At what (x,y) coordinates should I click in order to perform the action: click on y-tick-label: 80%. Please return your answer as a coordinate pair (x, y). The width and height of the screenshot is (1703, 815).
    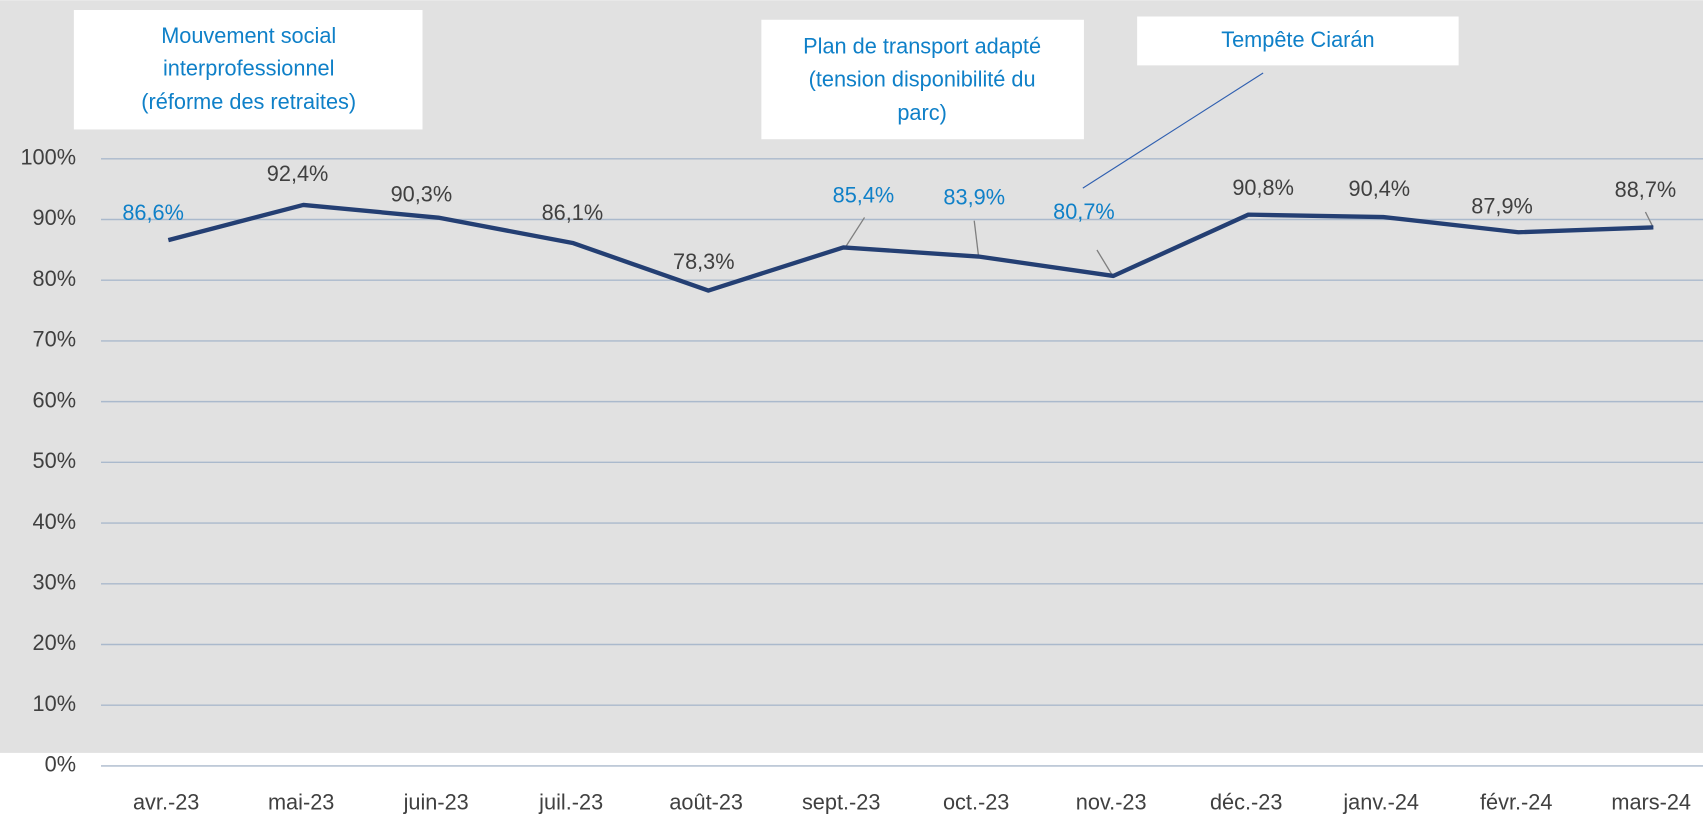
    Looking at the image, I should click on (54, 278).